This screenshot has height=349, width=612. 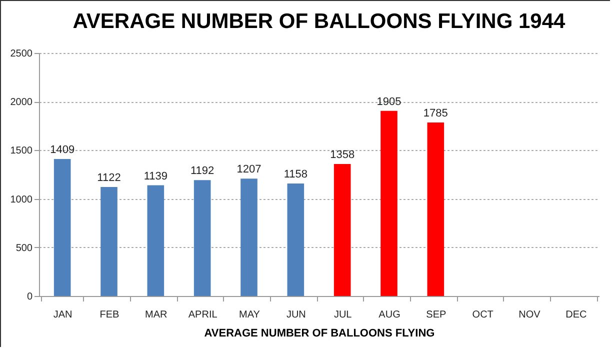 What do you see at coordinates (110, 315) in the screenshot?
I see `x-tick-label: FEB` at bounding box center [110, 315].